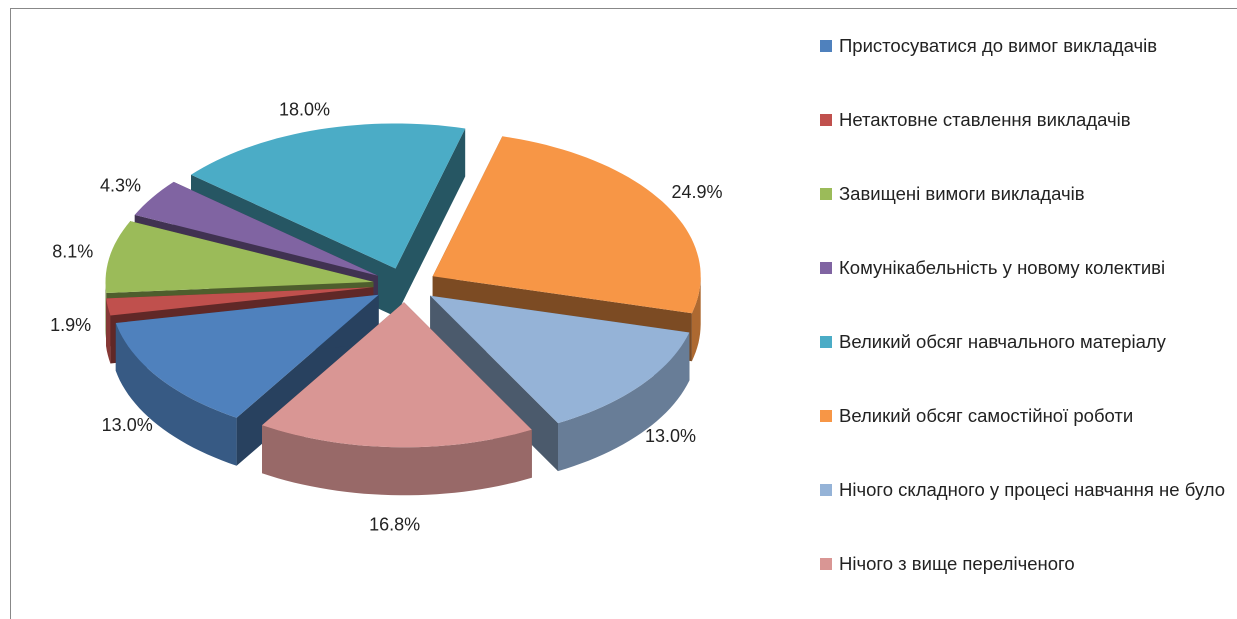 The width and height of the screenshot is (1237, 619). Describe the element at coordinates (394, 524) in the screenshot. I see `data-label: 16.8%` at that location.